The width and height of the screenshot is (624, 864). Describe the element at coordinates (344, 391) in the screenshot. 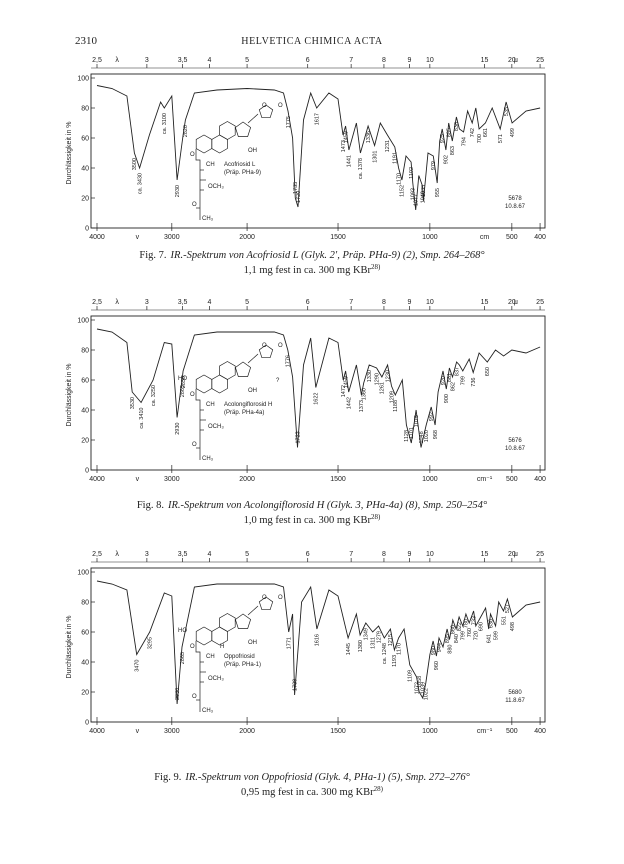

I see `peak-label: 1472` at that location.